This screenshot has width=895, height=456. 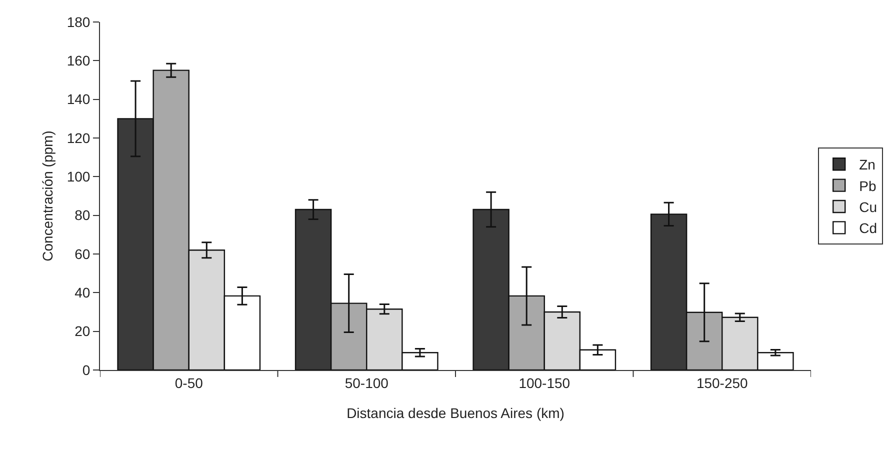 What do you see at coordinates (78, 60) in the screenshot?
I see `y-tick-label: 160` at bounding box center [78, 60].